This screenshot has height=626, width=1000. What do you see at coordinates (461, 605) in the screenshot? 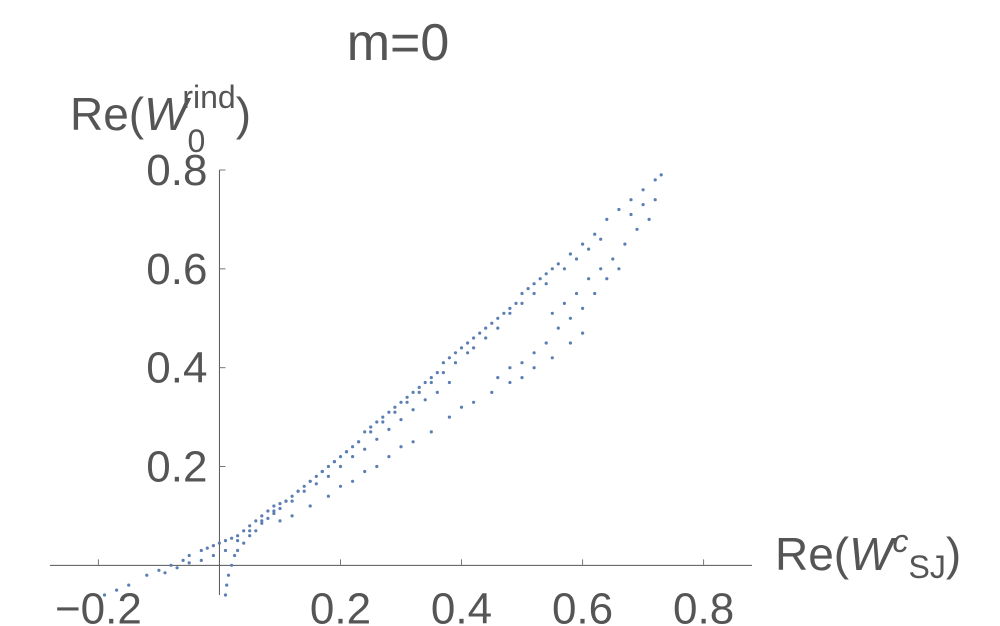
I see `x-tick-label: 0.4` at bounding box center [461, 605].